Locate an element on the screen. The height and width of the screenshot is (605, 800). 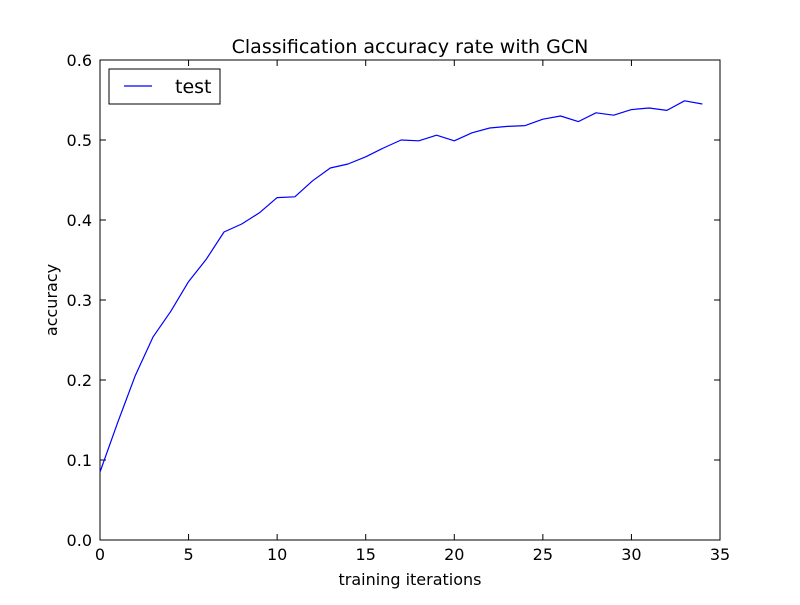
y-tick-label: 0.3 is located at coordinates (79, 300).